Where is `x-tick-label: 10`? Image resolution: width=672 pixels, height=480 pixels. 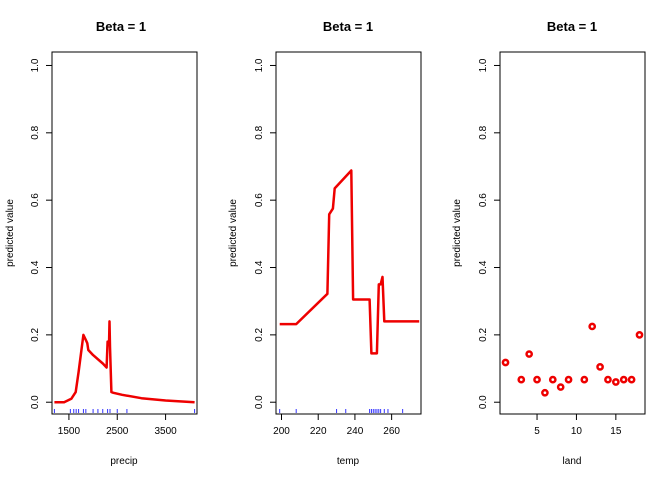
x-tick-label: 10 is located at coordinates (577, 431).